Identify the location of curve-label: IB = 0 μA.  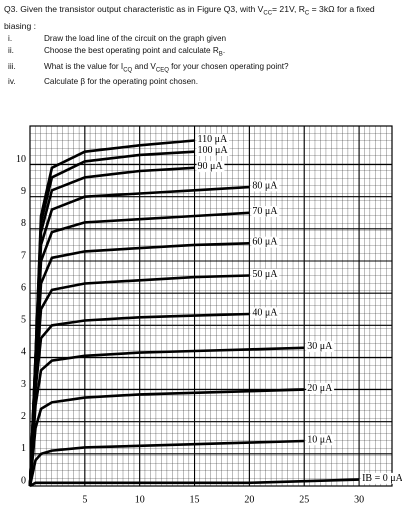
(382, 478).